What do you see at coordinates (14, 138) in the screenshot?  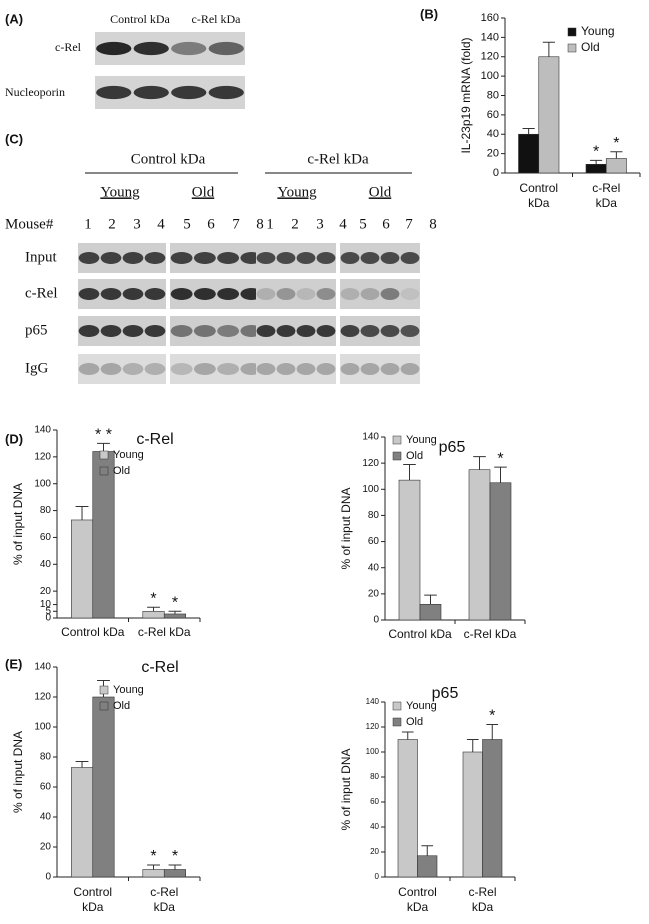 I see `panel-label: (C)` at bounding box center [14, 138].